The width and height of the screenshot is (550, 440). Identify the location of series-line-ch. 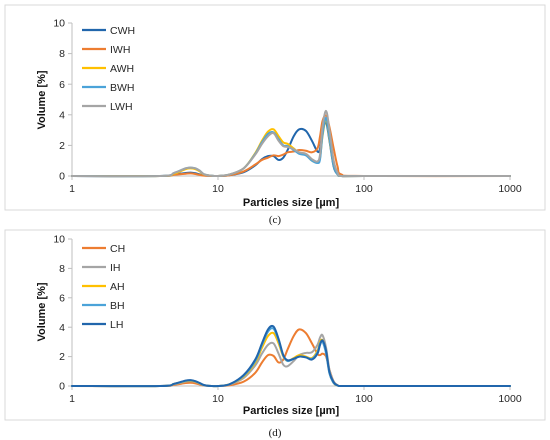
(291, 358).